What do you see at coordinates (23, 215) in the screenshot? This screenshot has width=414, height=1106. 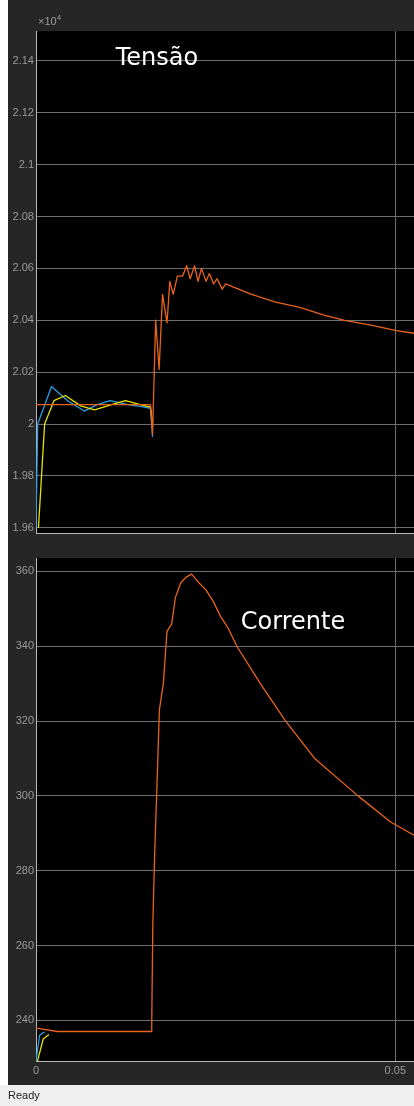 I see `y-tick-label: 2.08` at bounding box center [23, 215].